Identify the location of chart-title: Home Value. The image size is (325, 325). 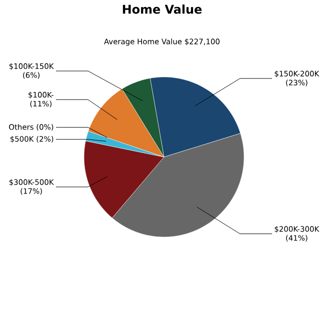
(162, 9).